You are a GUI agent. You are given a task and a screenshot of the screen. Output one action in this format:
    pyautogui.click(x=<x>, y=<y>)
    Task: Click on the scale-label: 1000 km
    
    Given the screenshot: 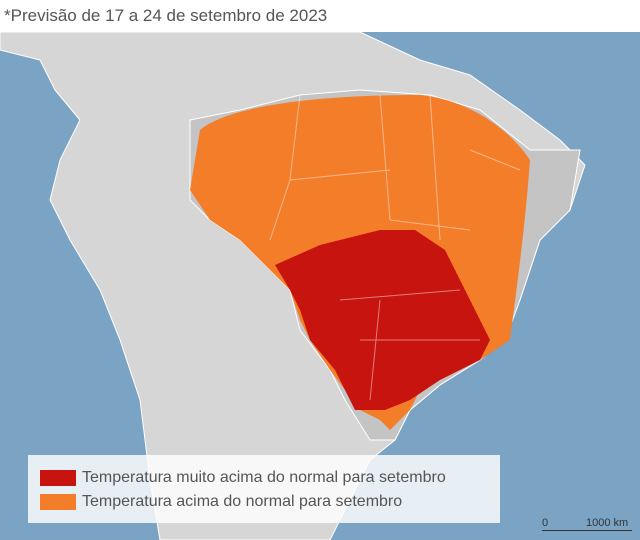 What is the action you would take?
    pyautogui.click(x=607, y=523)
    